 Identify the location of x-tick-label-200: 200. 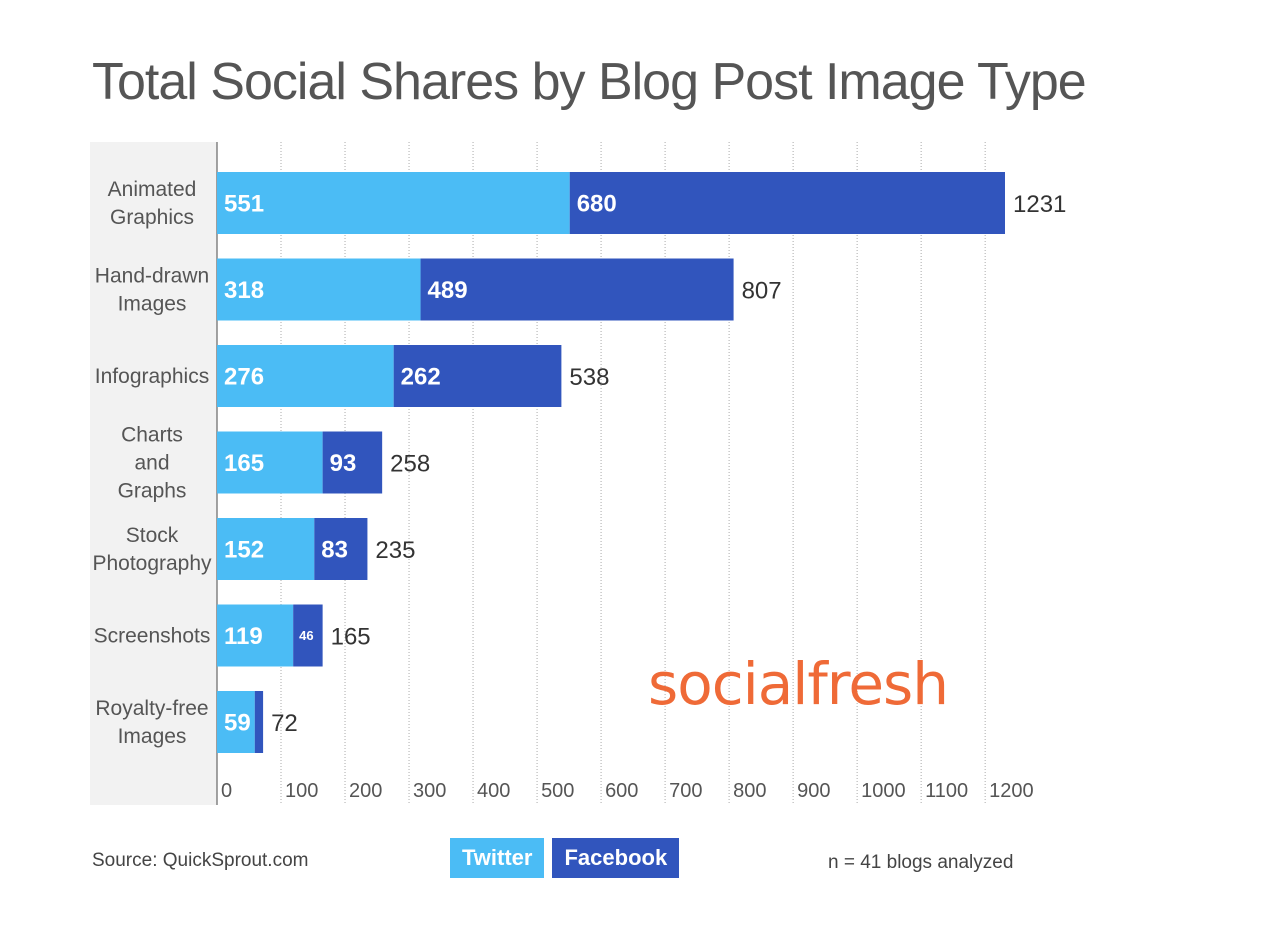
(365, 791).